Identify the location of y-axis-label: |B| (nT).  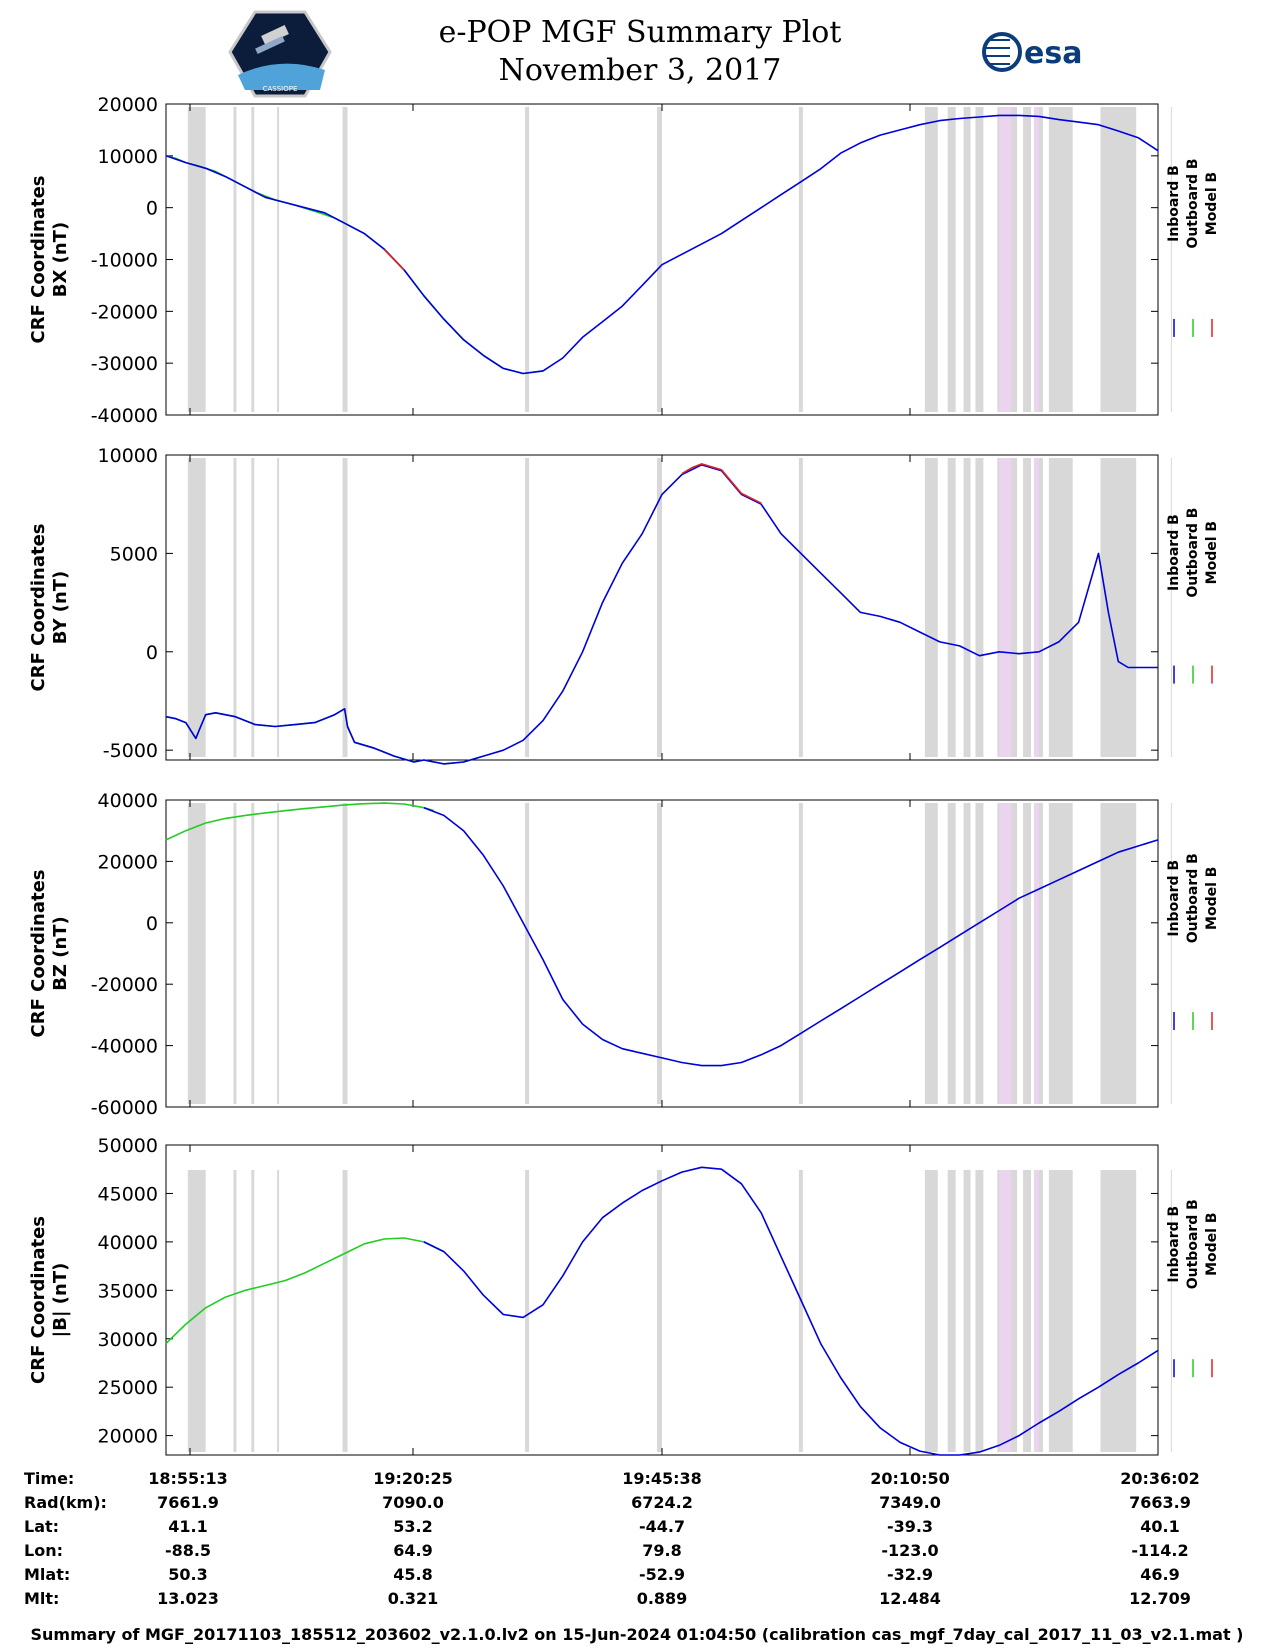
(60, 1300).